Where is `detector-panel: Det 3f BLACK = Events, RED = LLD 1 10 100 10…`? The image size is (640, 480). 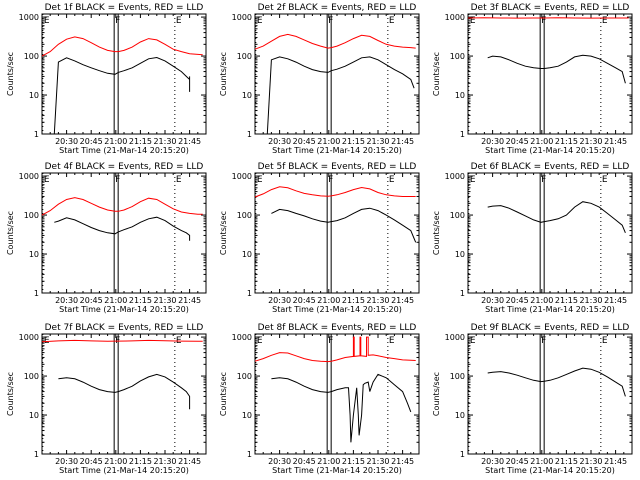
detector-panel: Det 3f BLACK = Events, RED = LLD 1 10 100 10… is located at coordinates (532, 79).